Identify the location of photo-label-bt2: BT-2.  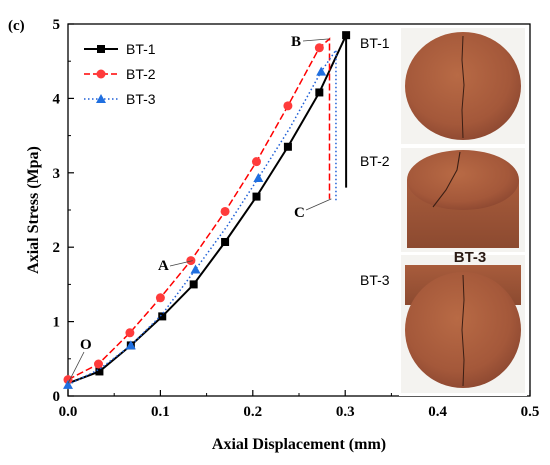
(375, 161).